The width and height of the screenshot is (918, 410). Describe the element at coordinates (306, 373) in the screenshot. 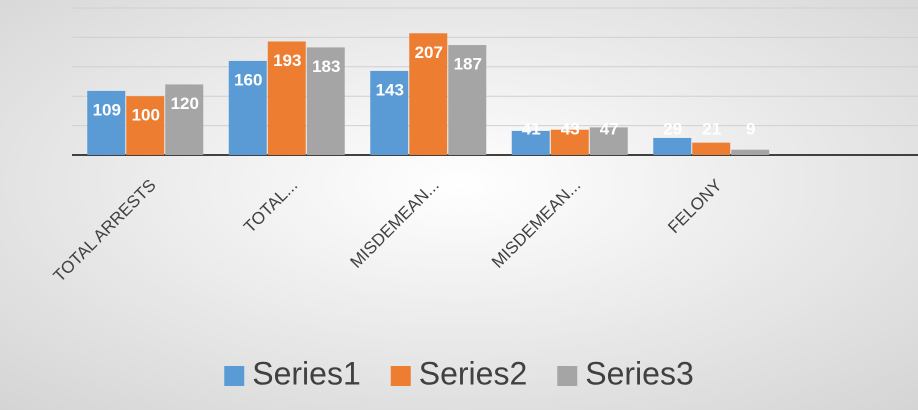

I see `legend-label: Series1` at that location.